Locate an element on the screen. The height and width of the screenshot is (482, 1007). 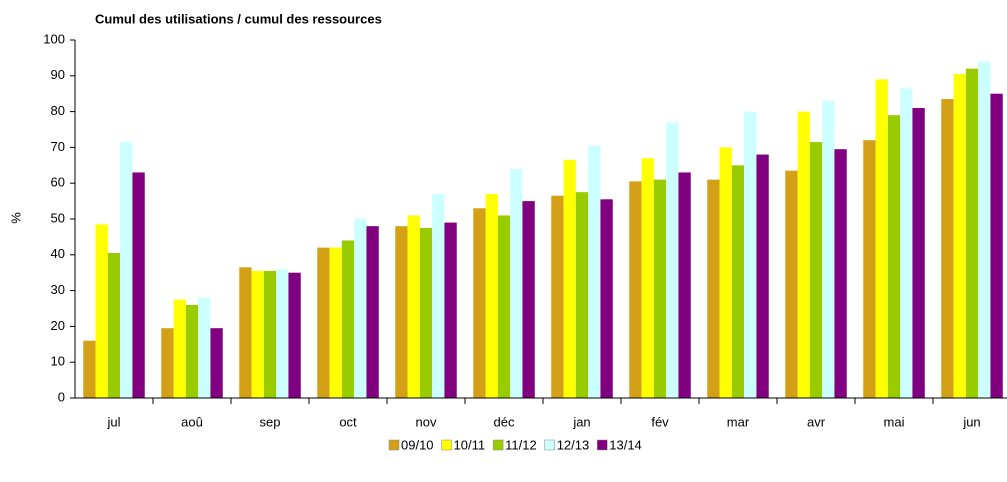
y-tick-label: 100 is located at coordinates (54, 38).